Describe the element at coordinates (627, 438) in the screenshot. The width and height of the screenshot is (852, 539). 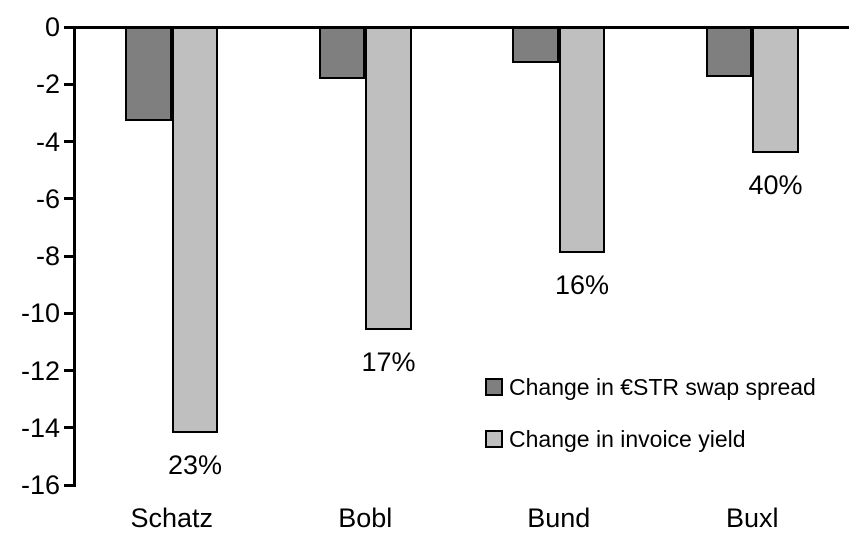
I see `legend-label: Change in invoice yield` at that location.